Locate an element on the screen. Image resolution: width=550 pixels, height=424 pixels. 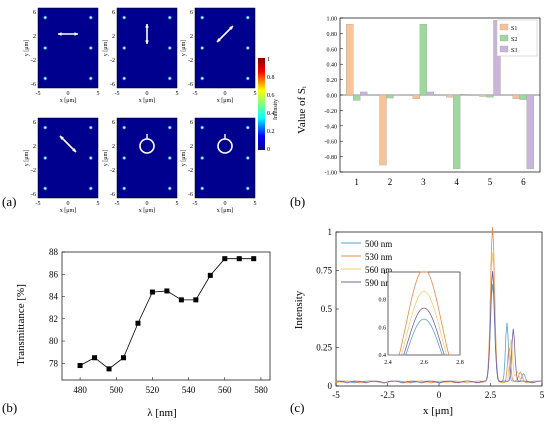
inset-ytick-label: 0.8 is located at coordinates (383, 301).